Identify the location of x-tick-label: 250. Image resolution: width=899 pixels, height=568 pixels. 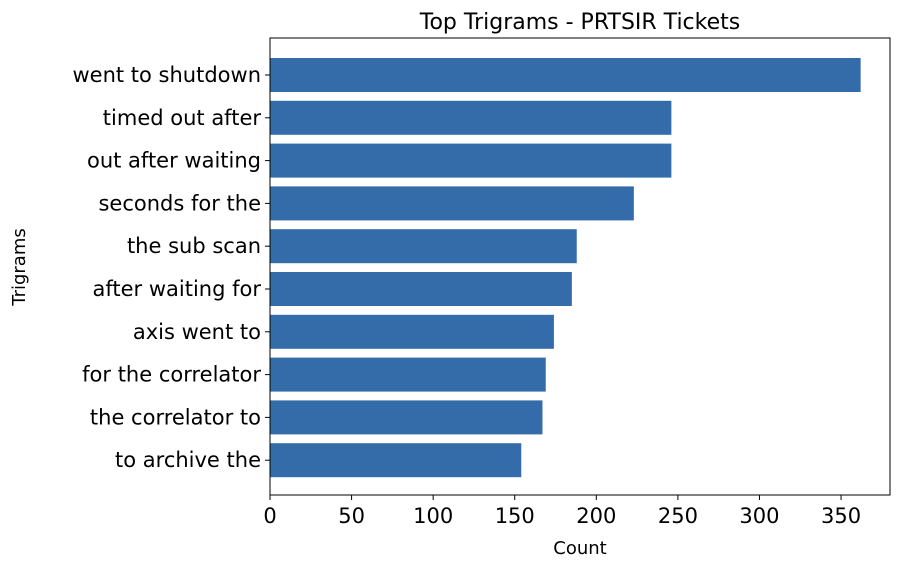
(678, 516).